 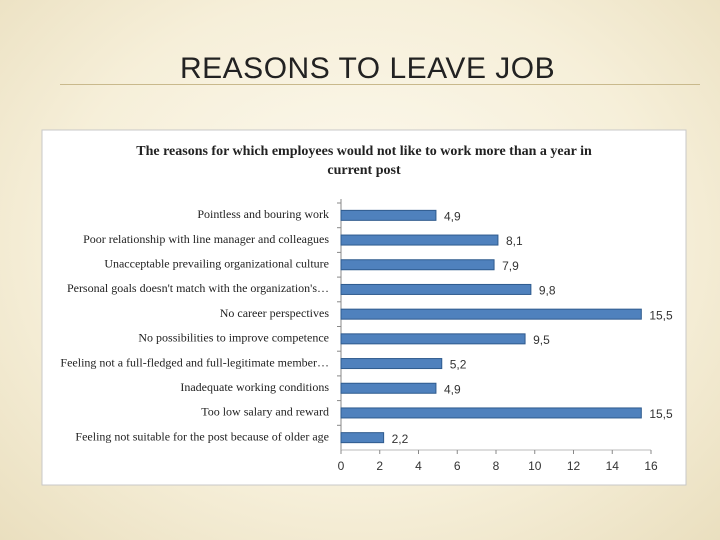 What do you see at coordinates (233, 338) in the screenshot?
I see `y-tick-label: No possibilities to improve competence` at bounding box center [233, 338].